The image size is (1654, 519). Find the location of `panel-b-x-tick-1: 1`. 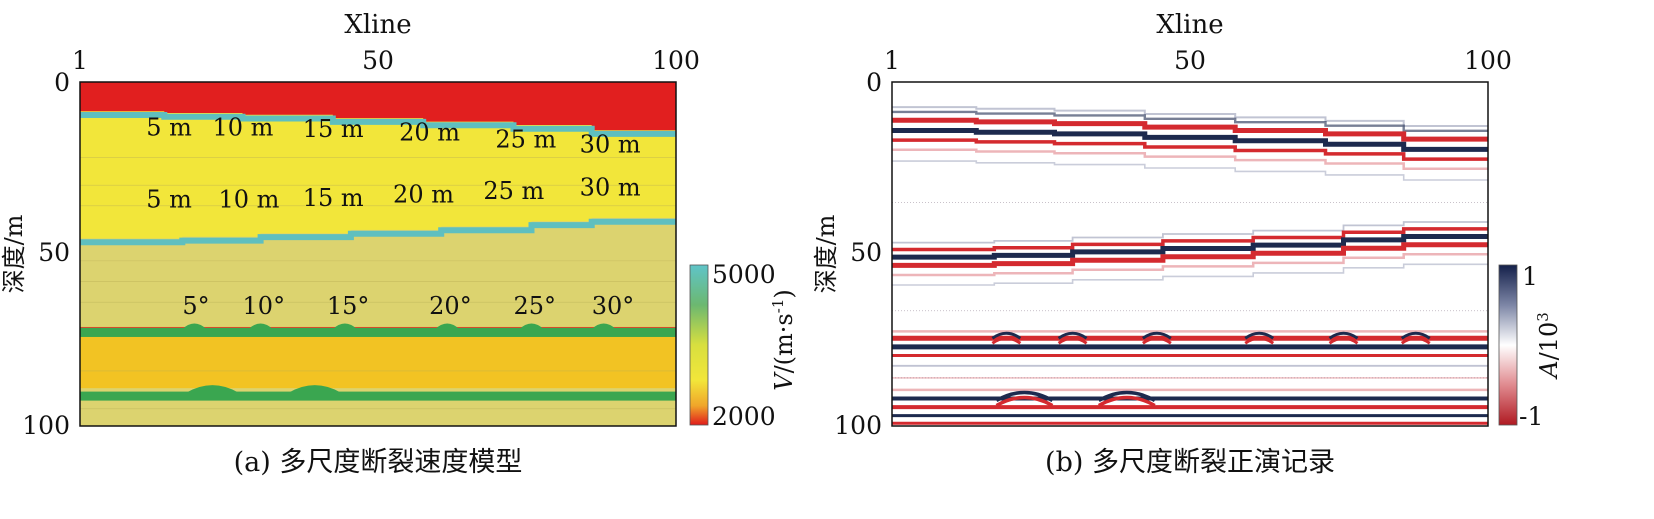

panel-b-x-tick-1: 1 is located at coordinates (892, 60).